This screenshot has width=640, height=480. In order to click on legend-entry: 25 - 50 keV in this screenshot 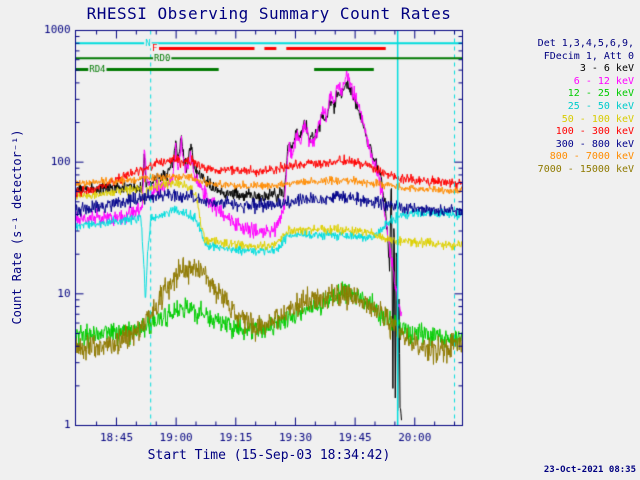, I will do `click(600, 106)`.